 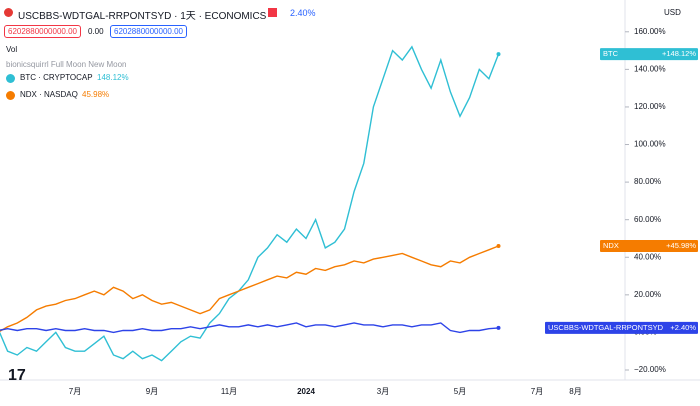 I want to click on y-tick-label: −20.00%, so click(x=650, y=369).